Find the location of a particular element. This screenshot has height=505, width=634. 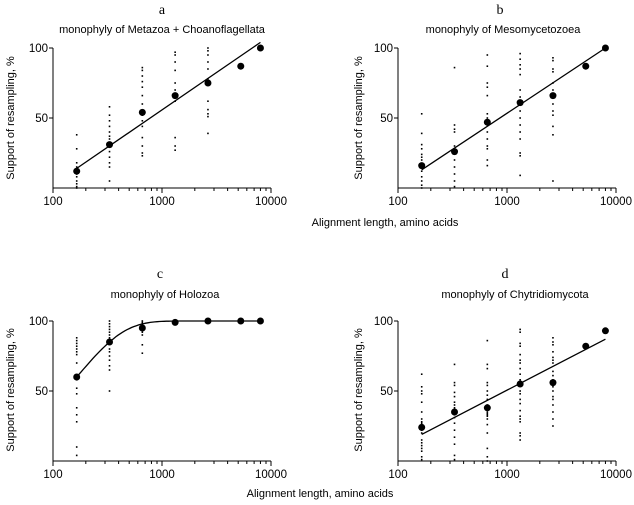

y-tick-label: 50 is located at coordinates (41, 119).